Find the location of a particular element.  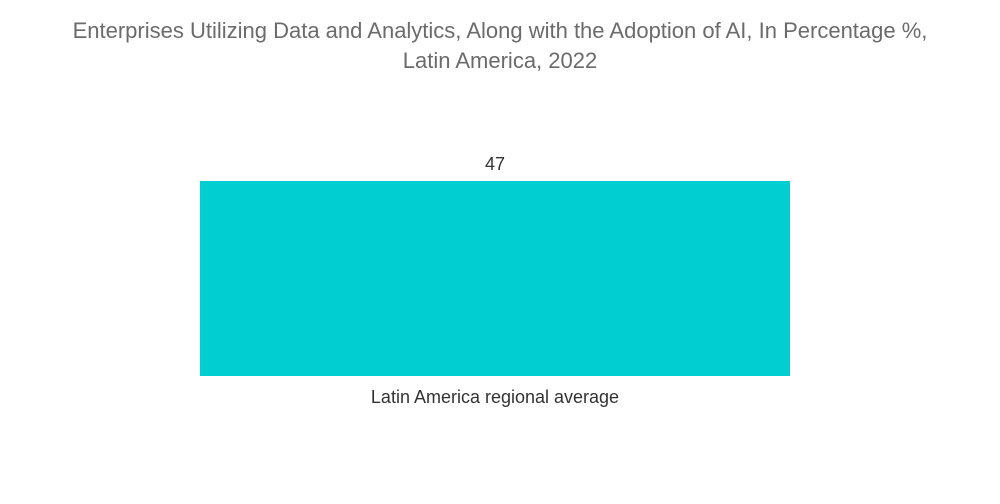

category-label-0: Latin America regional average is located at coordinates (495, 397).